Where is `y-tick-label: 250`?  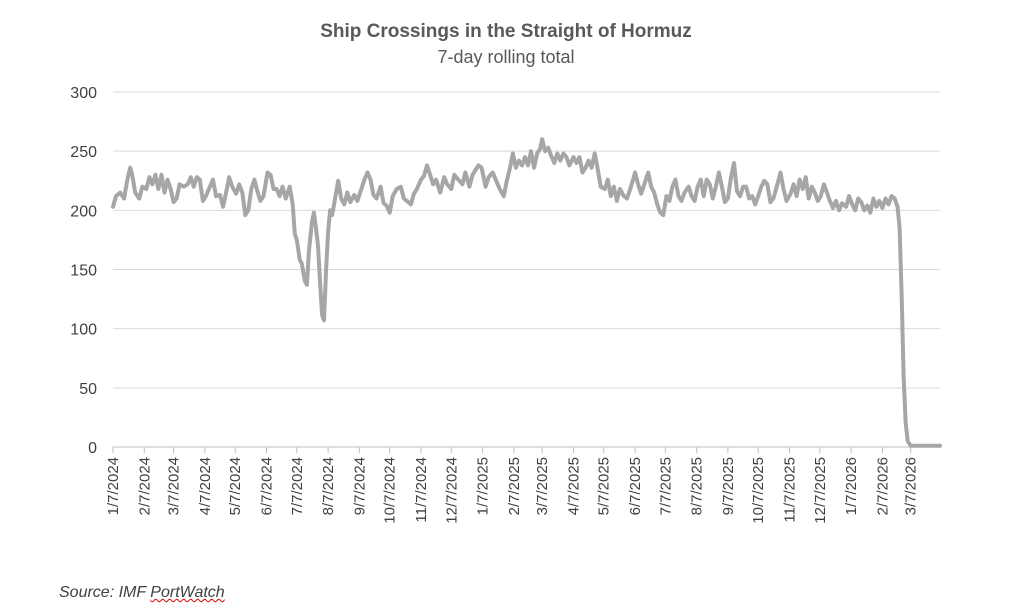
y-tick-label: 250 is located at coordinates (83, 152).